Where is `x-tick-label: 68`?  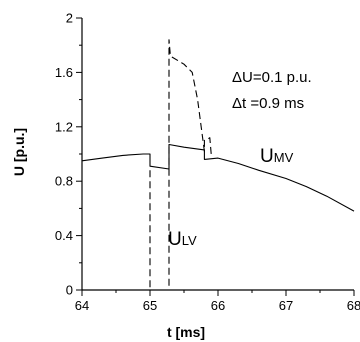 x-tick-label: 68 is located at coordinates (353, 305).